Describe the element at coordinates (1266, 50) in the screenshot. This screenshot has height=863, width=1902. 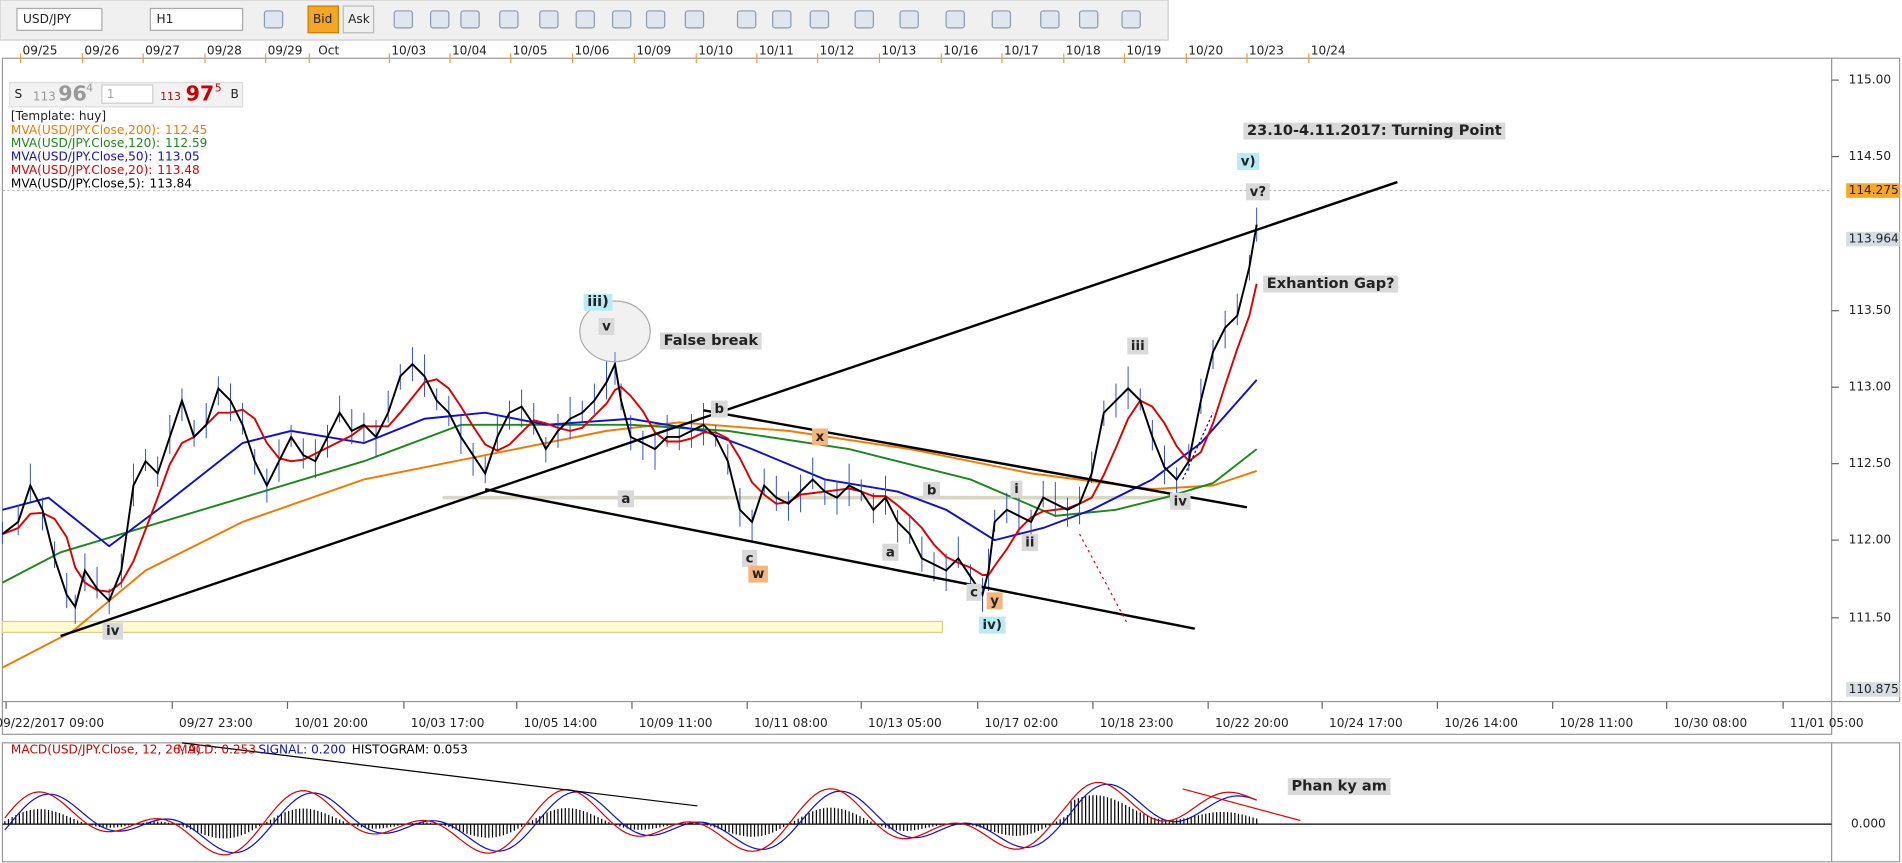
I see `top-date: 10/23` at that location.